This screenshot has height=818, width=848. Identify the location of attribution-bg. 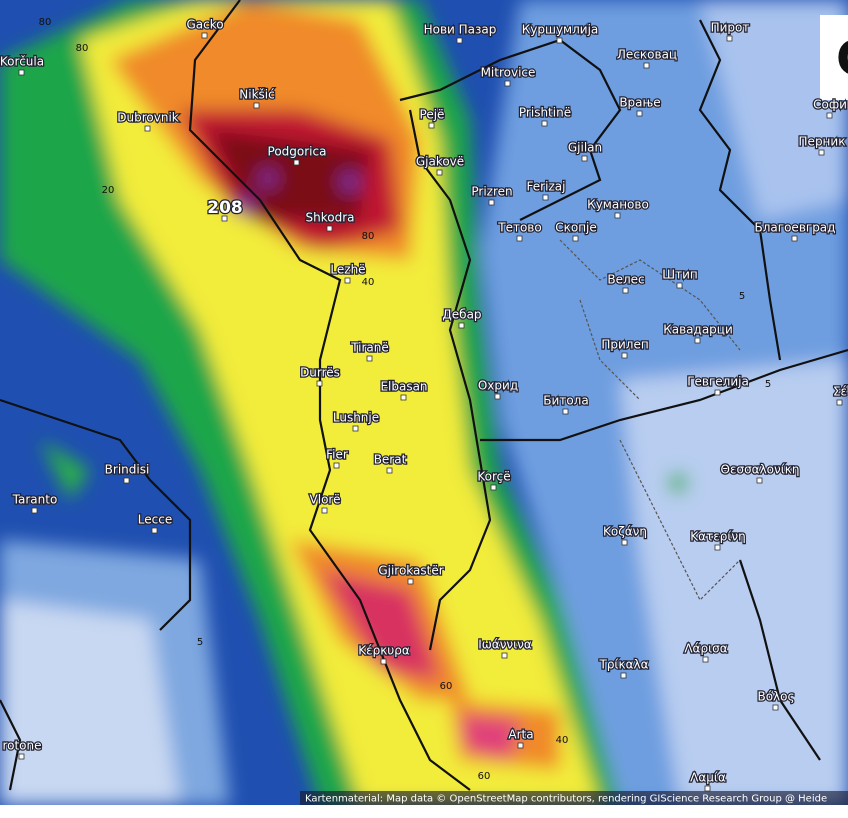
(574, 798).